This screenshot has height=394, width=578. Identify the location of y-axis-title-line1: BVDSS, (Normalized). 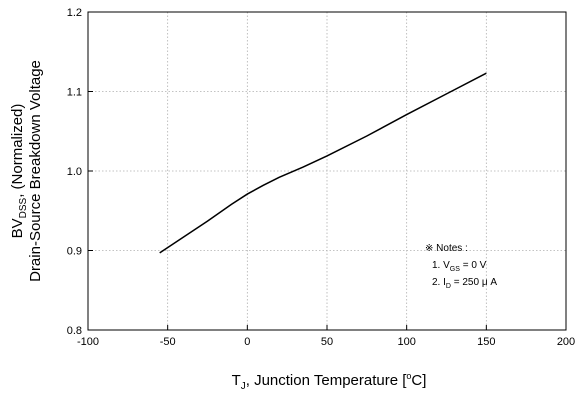
(19, 171).